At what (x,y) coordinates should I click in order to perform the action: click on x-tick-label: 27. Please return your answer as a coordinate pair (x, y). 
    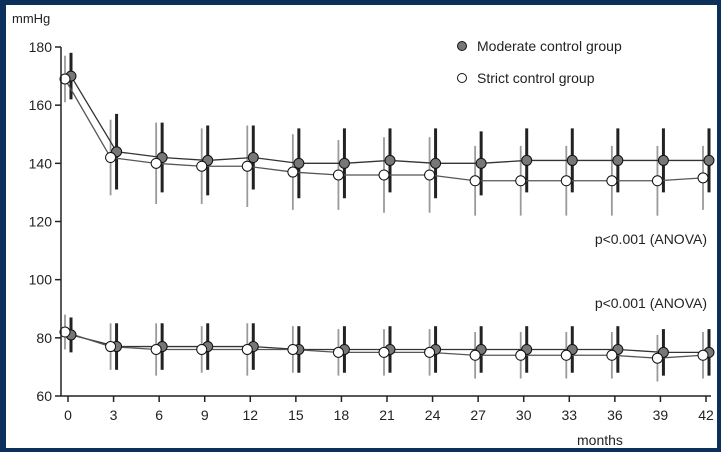
    Looking at the image, I should click on (478, 415).